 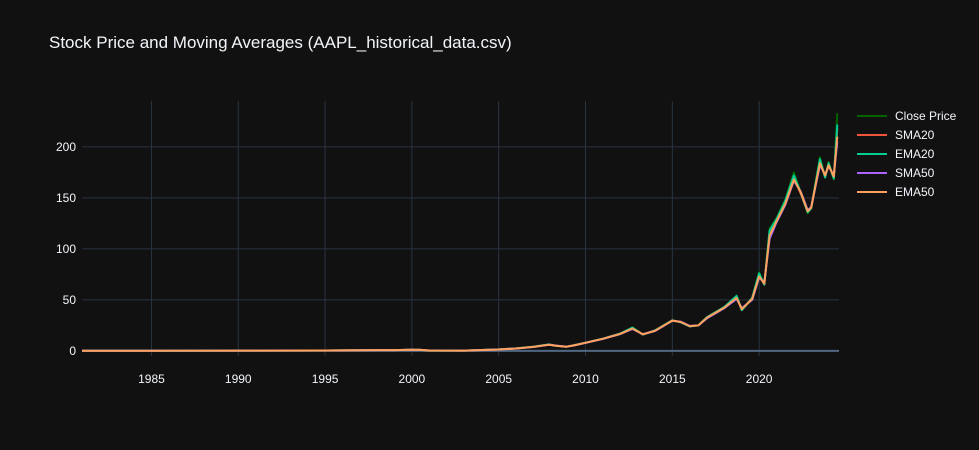 What do you see at coordinates (412, 379) in the screenshot?
I see `x-tick-label: 2000` at bounding box center [412, 379].